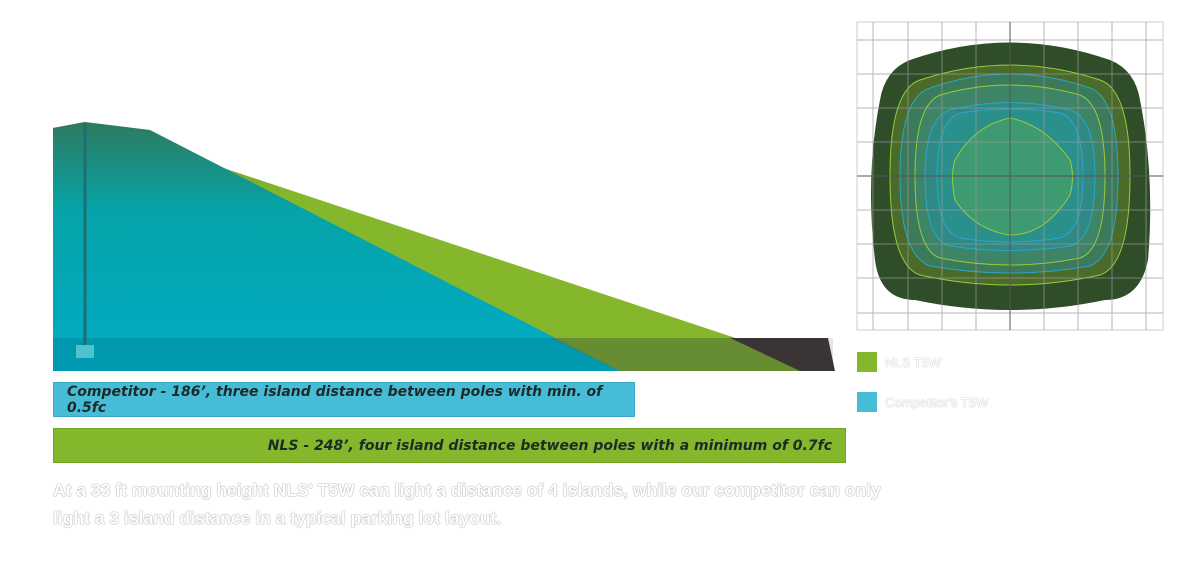 The height and width of the screenshot is (566, 1200). What do you see at coordinates (675, 354) in the screenshot?
I see `ground-overlap` at bounding box center [675, 354].